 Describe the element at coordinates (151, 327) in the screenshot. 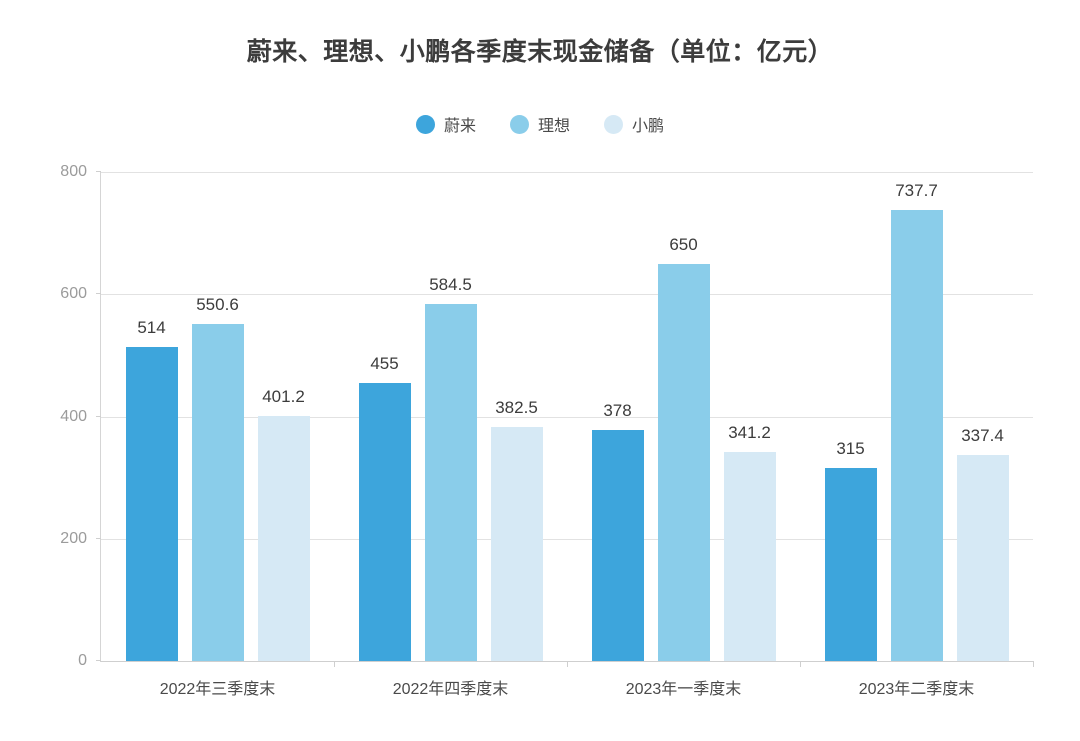

I see `bar-value-label: 514` at that location.